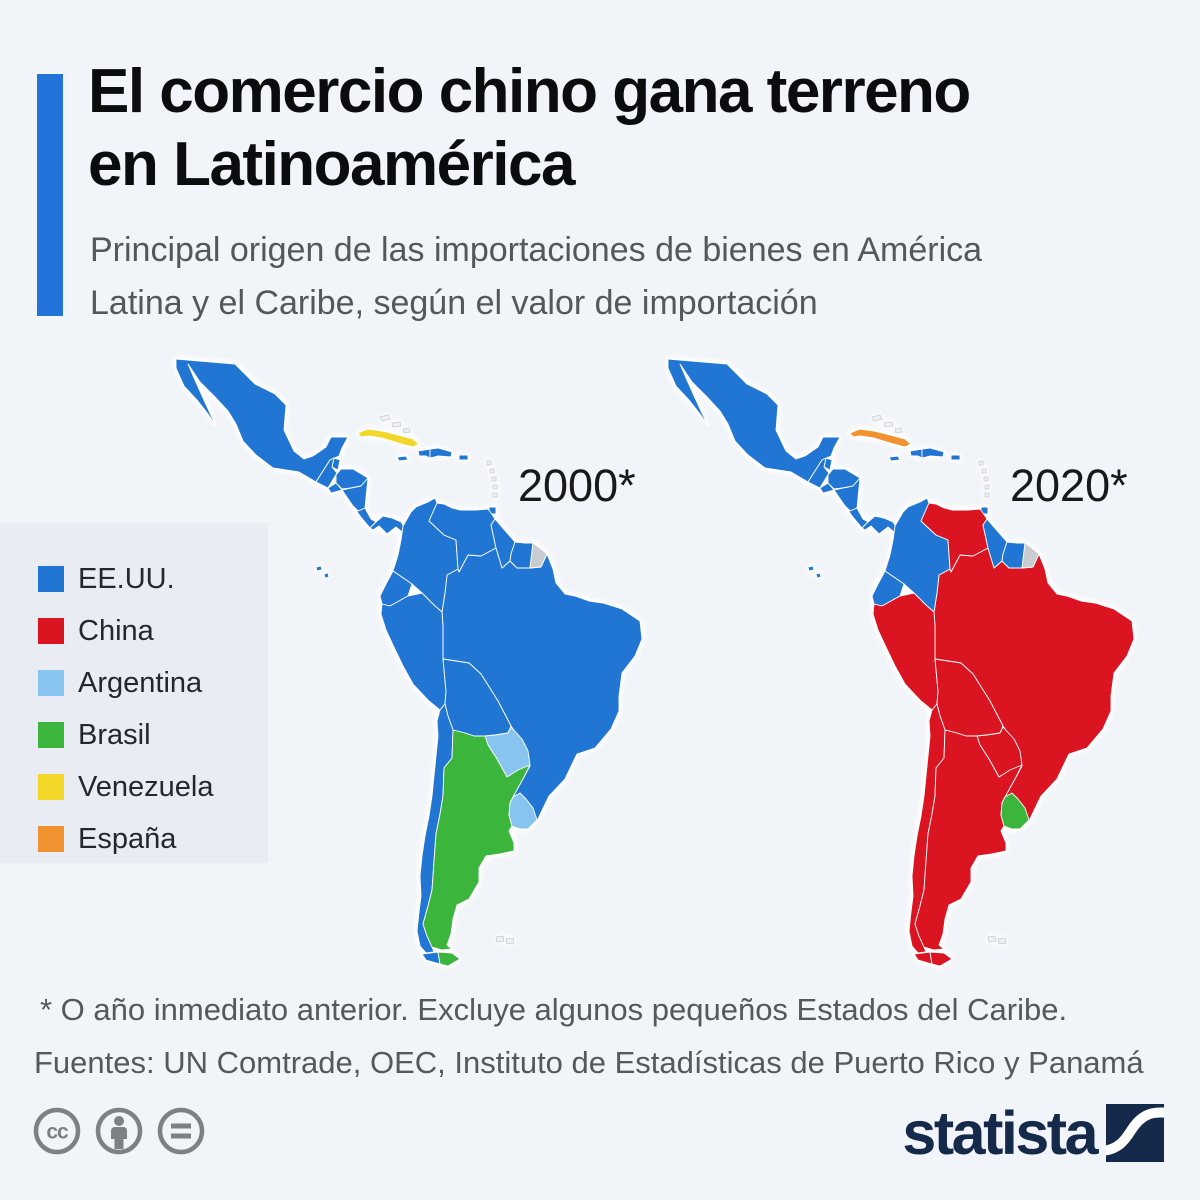 Image resolution: width=1200 pixels, height=1200 pixels. I want to click on cc-attribution-icon, so click(119, 1131).